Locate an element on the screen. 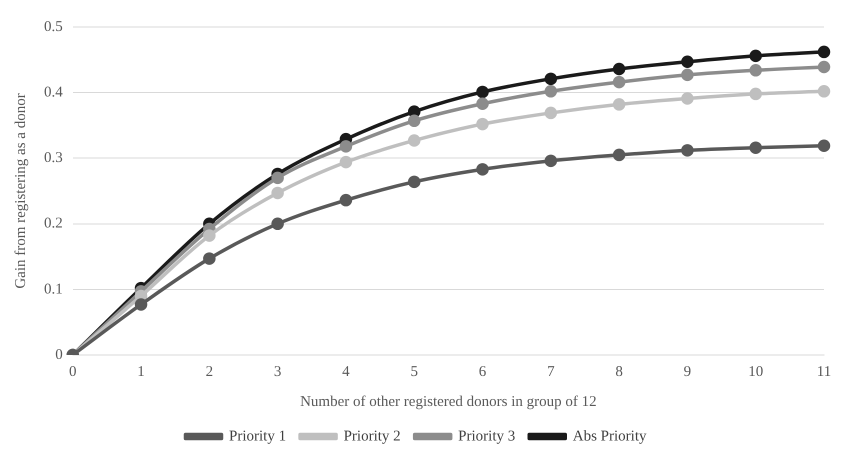 The width and height of the screenshot is (852, 462). legend-label: Priority 2 is located at coordinates (372, 436).